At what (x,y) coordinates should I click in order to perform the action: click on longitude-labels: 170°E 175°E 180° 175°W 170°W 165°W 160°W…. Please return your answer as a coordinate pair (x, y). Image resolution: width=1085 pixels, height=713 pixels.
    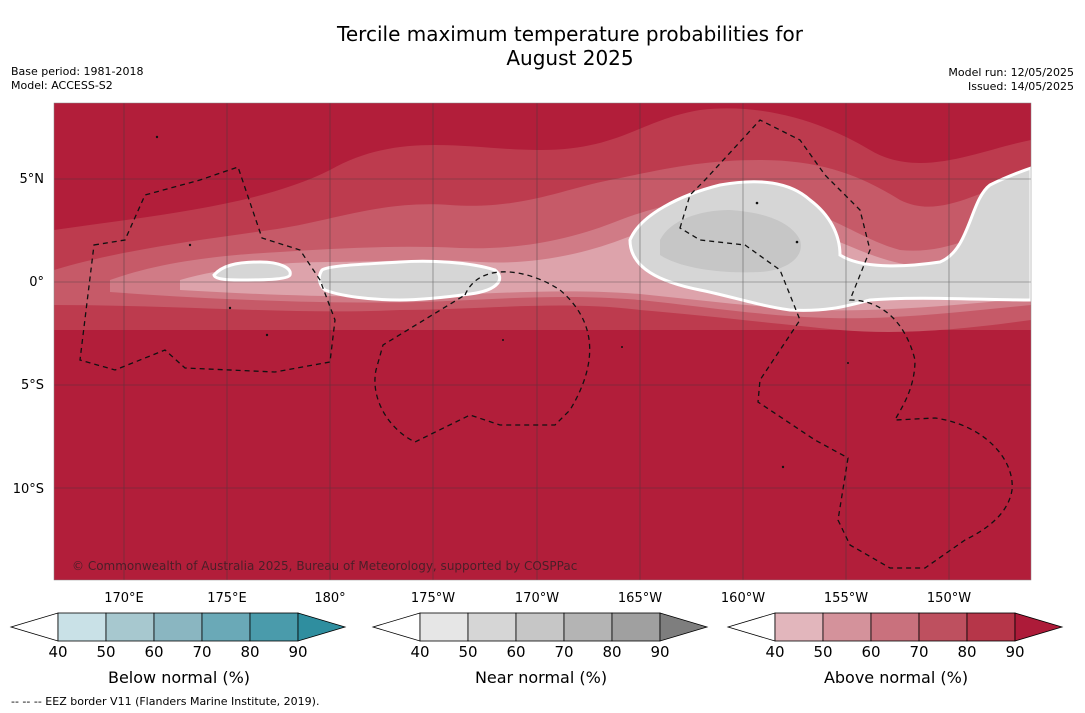
    Looking at the image, I should click on (537, 598).